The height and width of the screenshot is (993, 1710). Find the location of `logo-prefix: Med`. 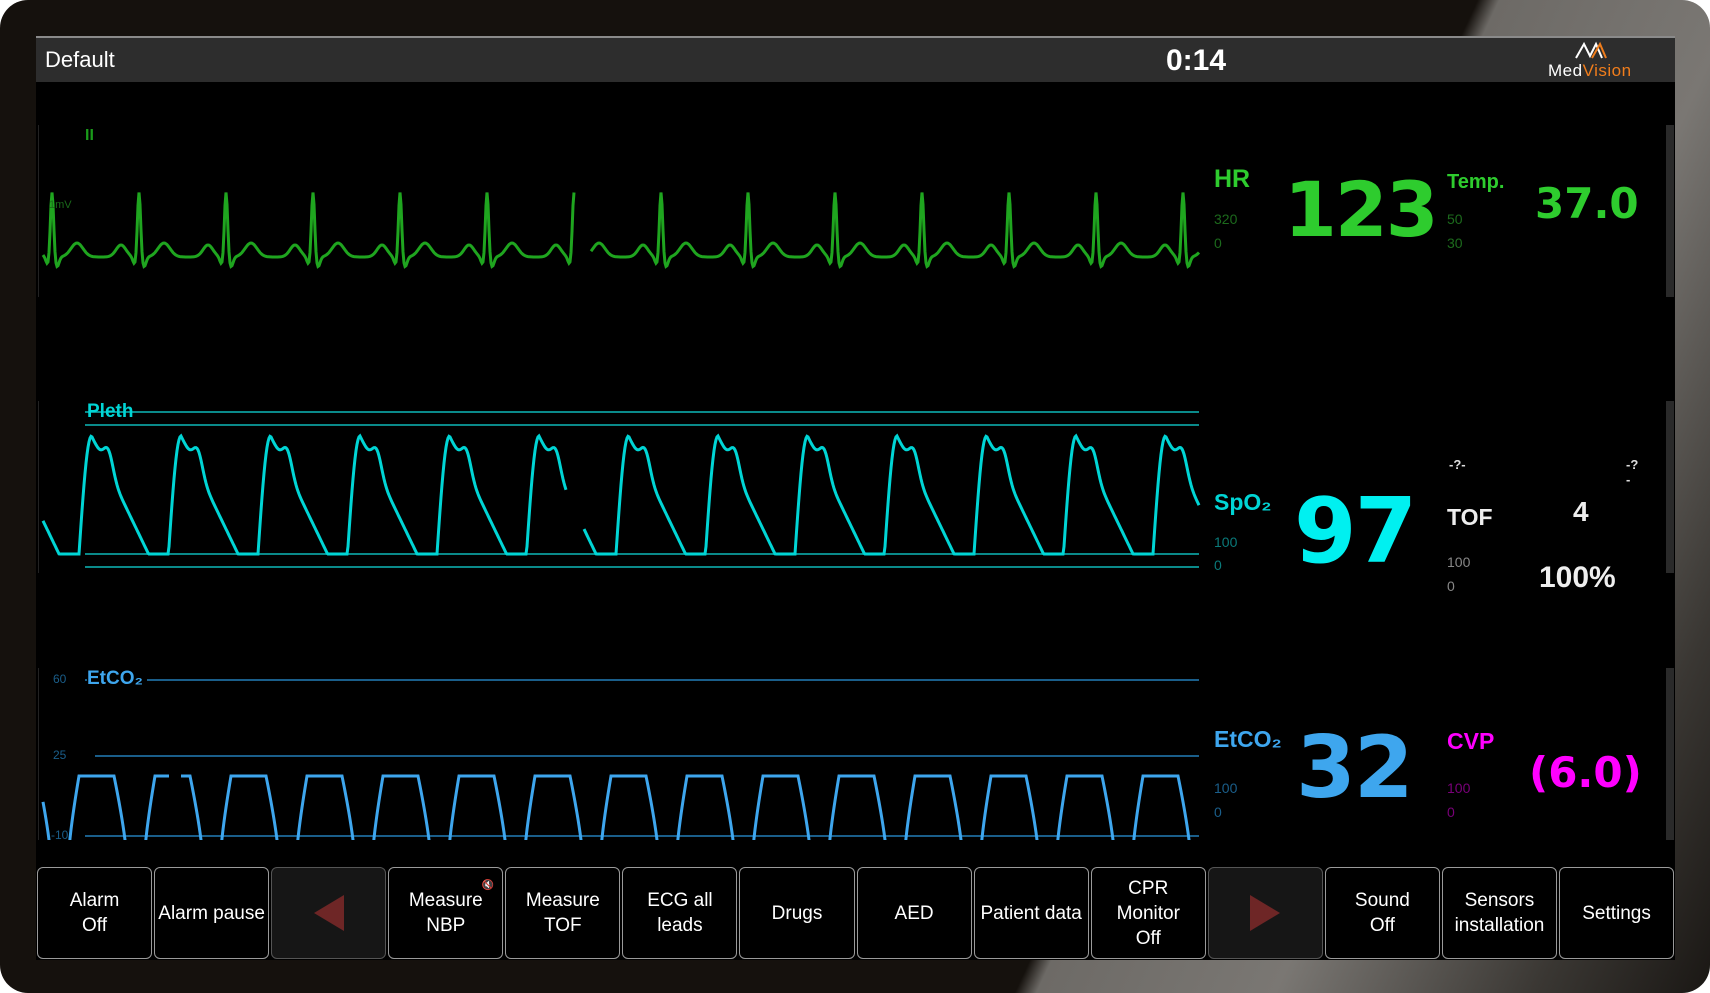

logo-prefix: Med is located at coordinates (1565, 70).